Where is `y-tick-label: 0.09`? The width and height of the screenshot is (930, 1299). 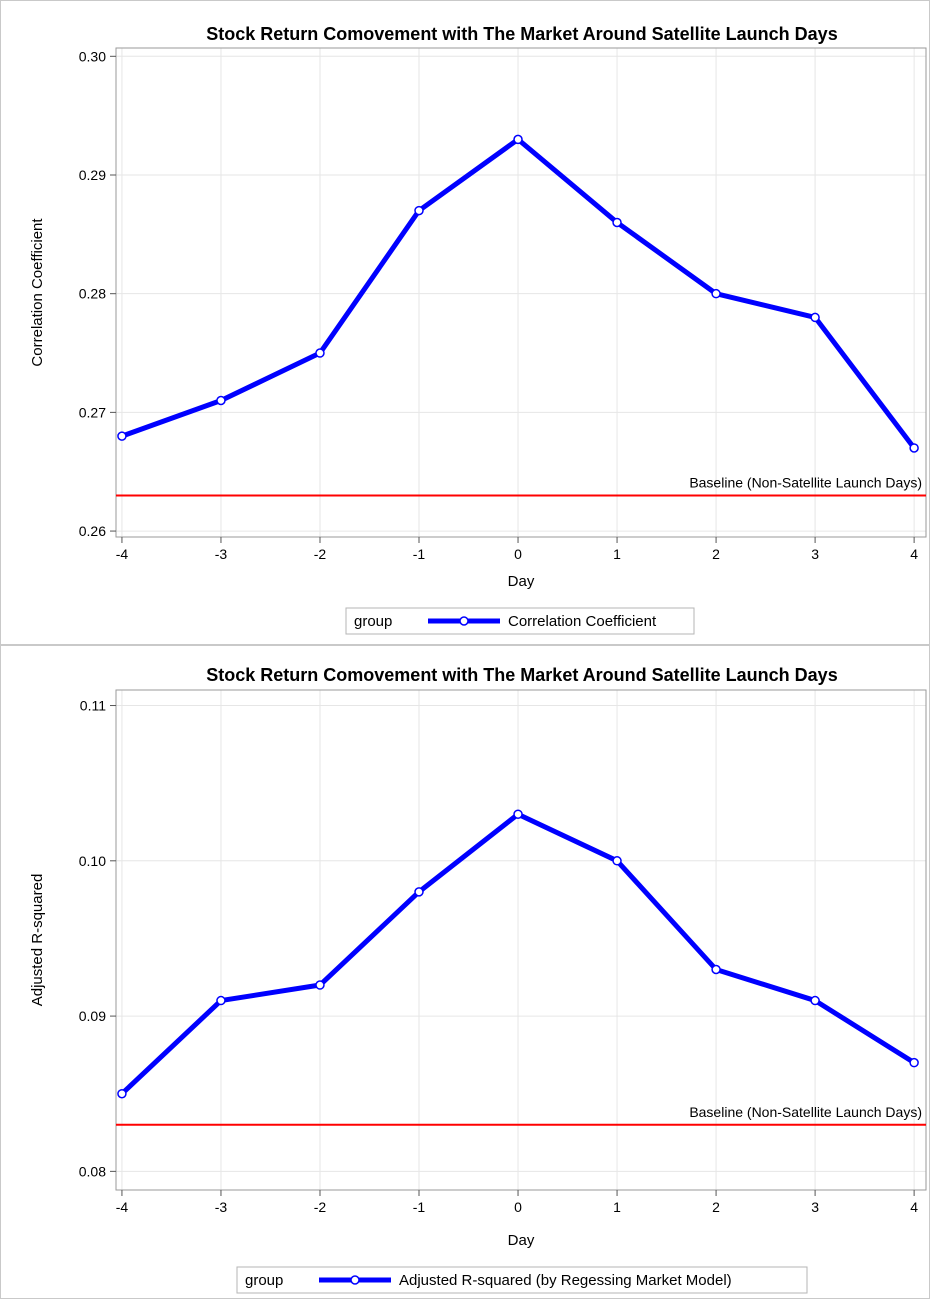 y-tick-label: 0.09 is located at coordinates (92, 1016).